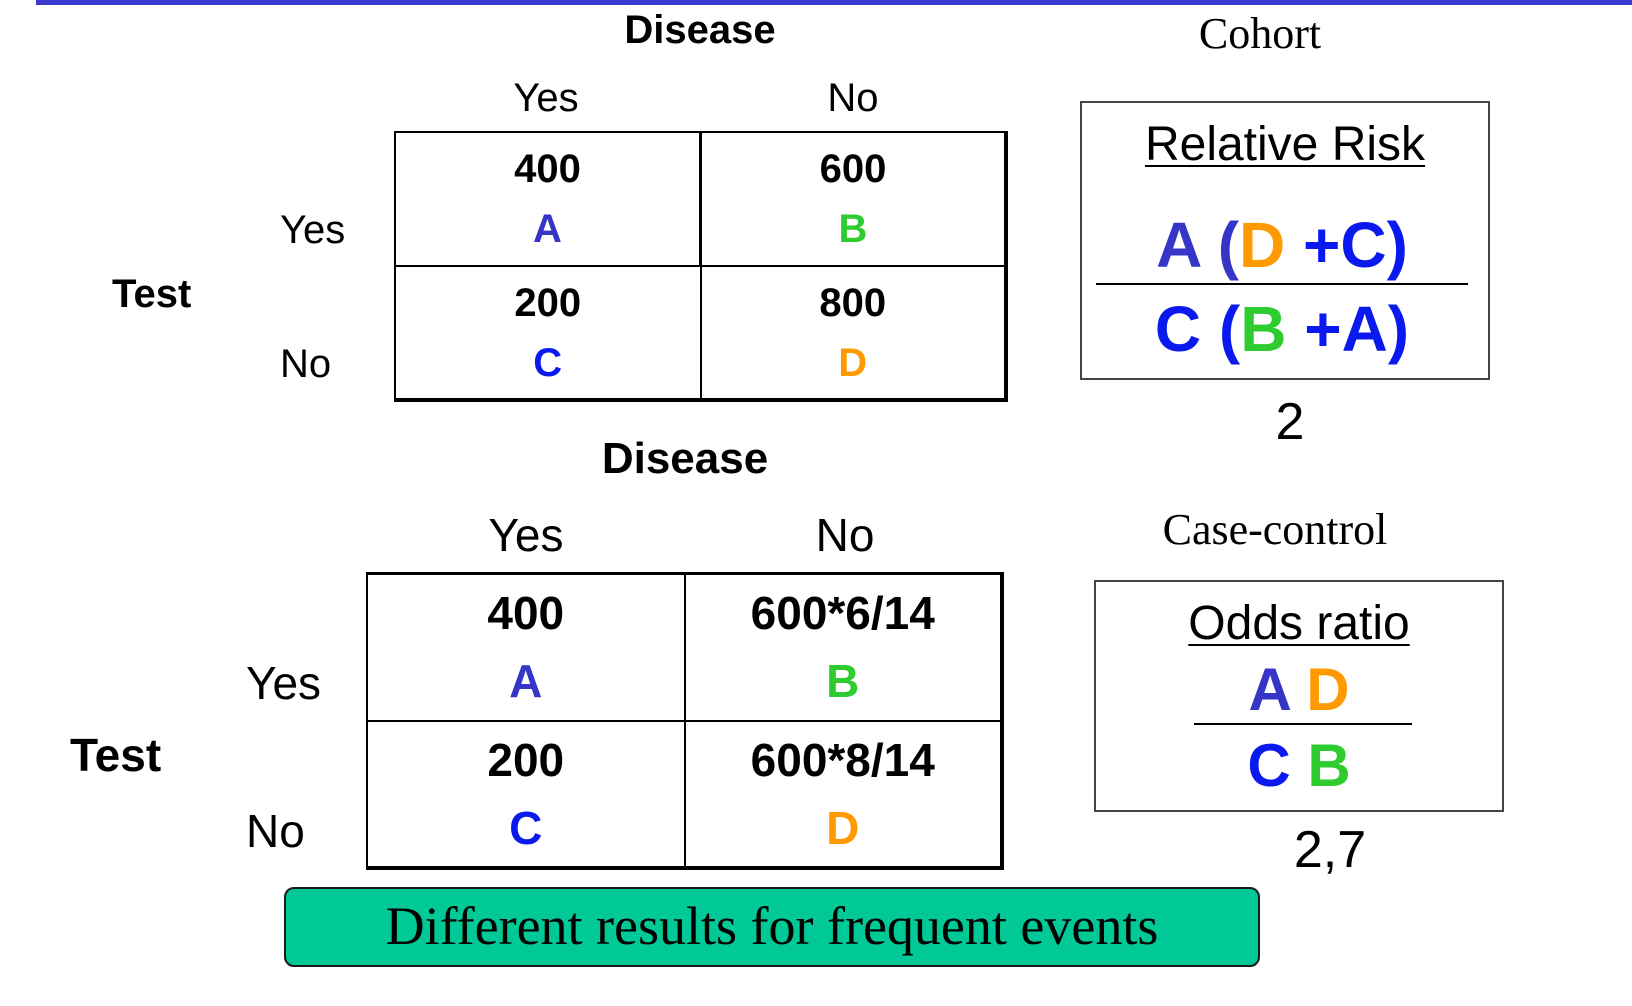 The image size is (1632, 1006). I want to click on odds-ratio-numerator: A D, so click(1299, 690).